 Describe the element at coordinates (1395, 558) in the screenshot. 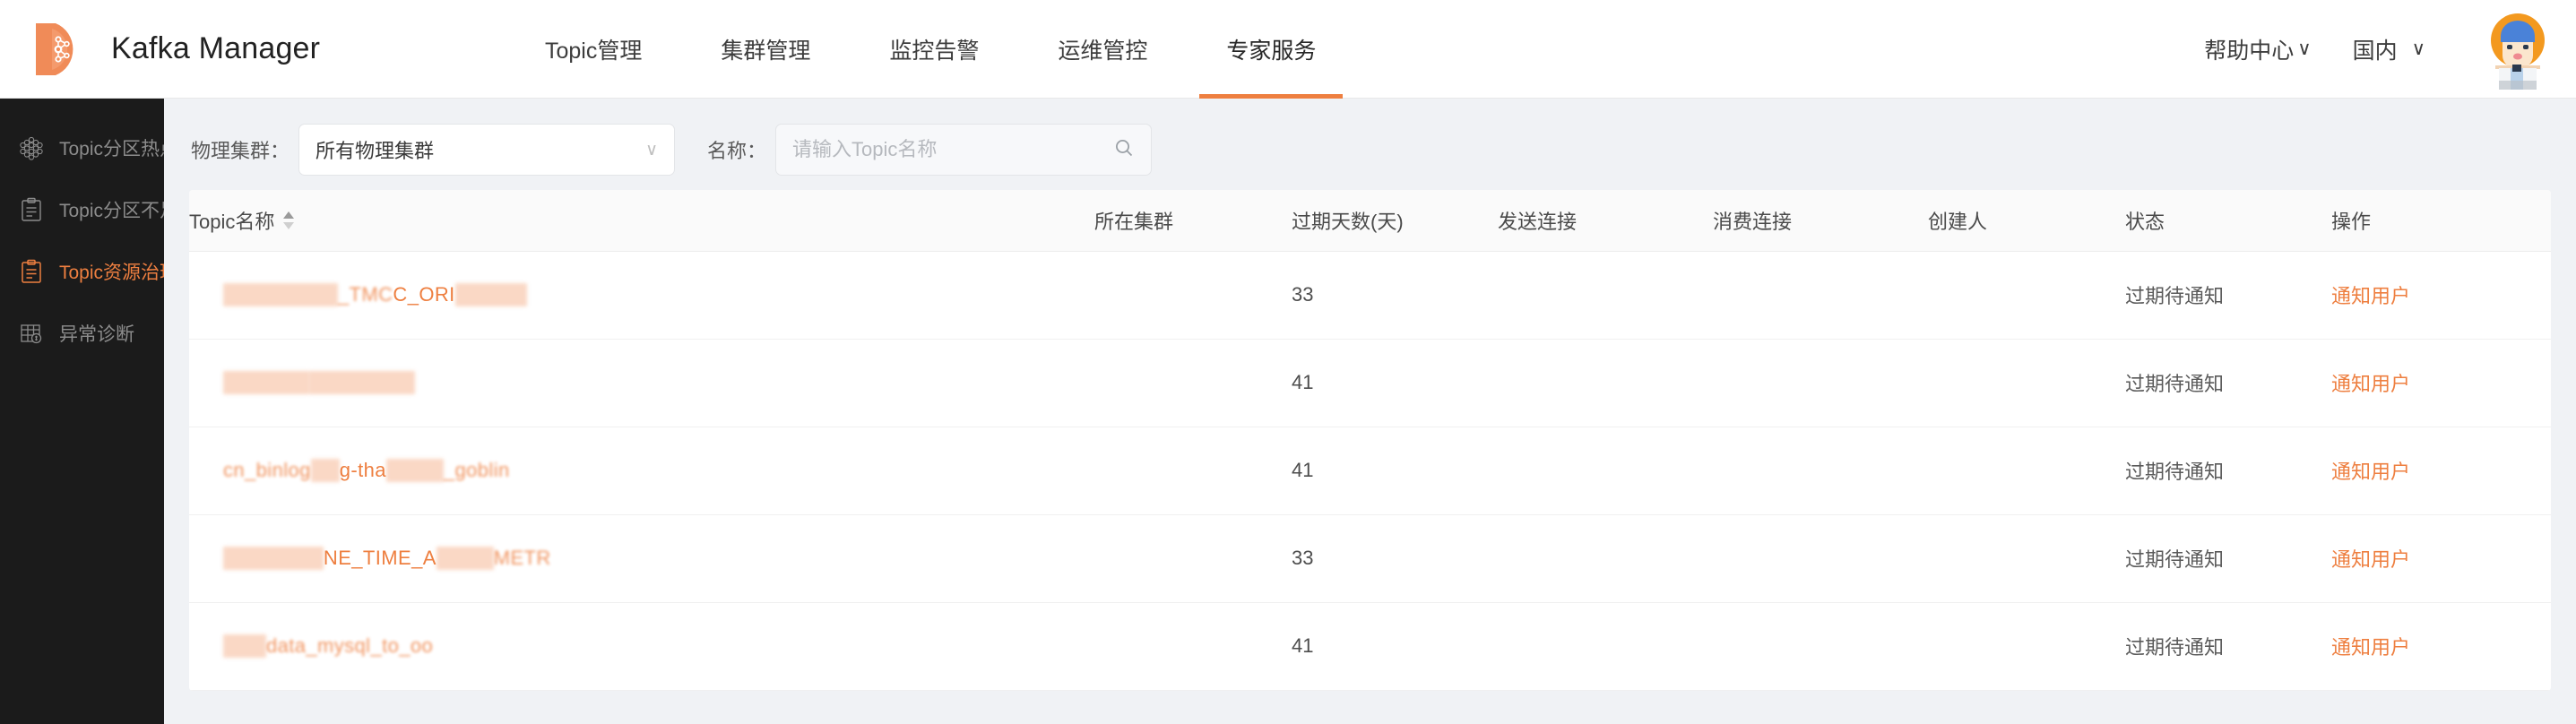

I see `cell-expire-days: 33` at that location.